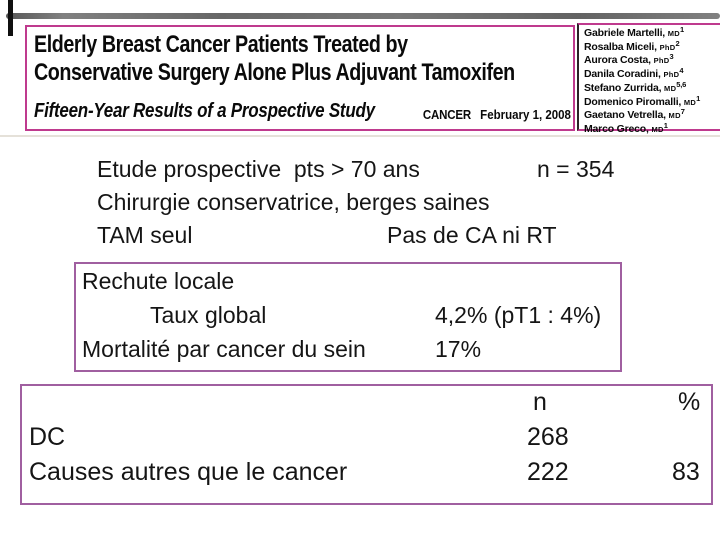  What do you see at coordinates (548, 437) in the screenshot?
I see `row-dc-n: 268` at bounding box center [548, 437].